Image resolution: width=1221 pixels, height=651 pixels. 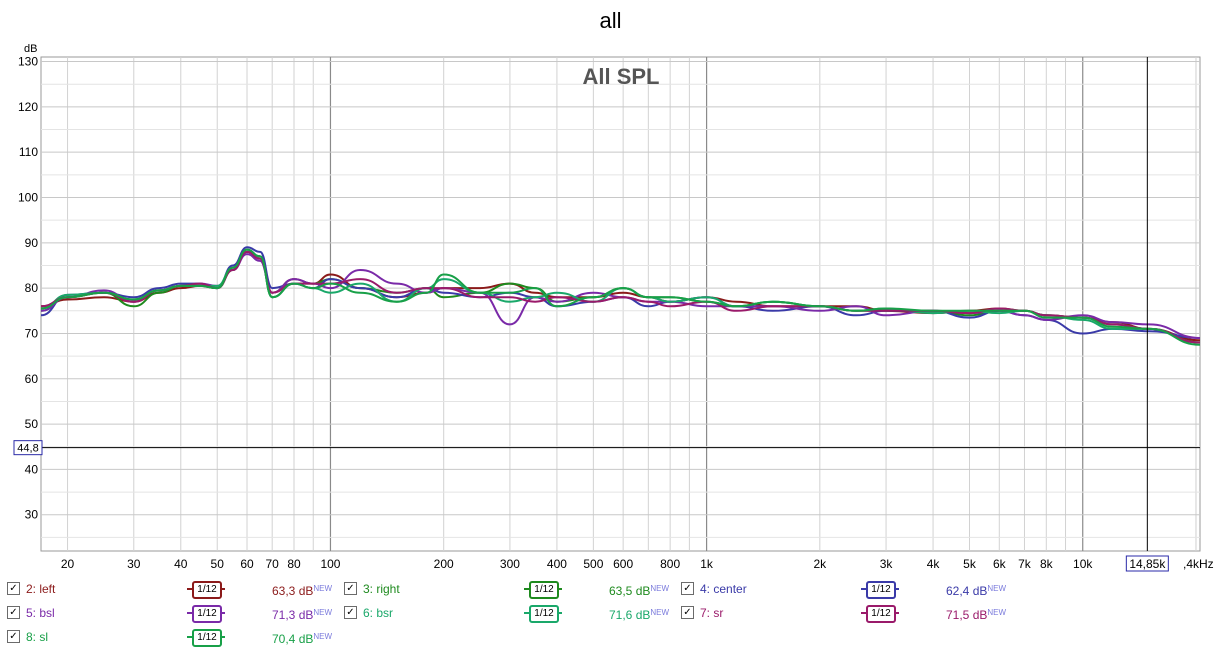 I want to click on x-tick-label: 50, so click(x=218, y=564).